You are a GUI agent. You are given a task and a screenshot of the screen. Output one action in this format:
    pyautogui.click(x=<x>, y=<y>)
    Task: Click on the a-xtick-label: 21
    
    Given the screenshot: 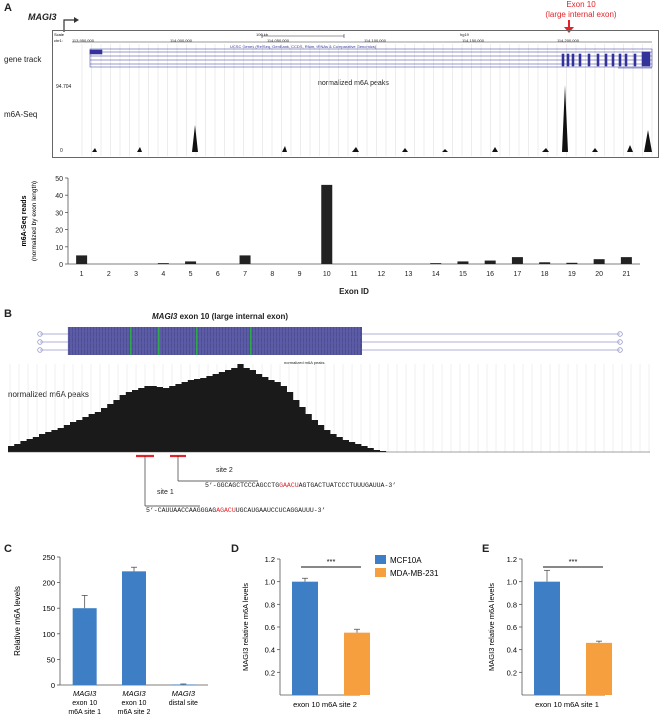 What is the action you would take?
    pyautogui.click(x=626, y=274)
    